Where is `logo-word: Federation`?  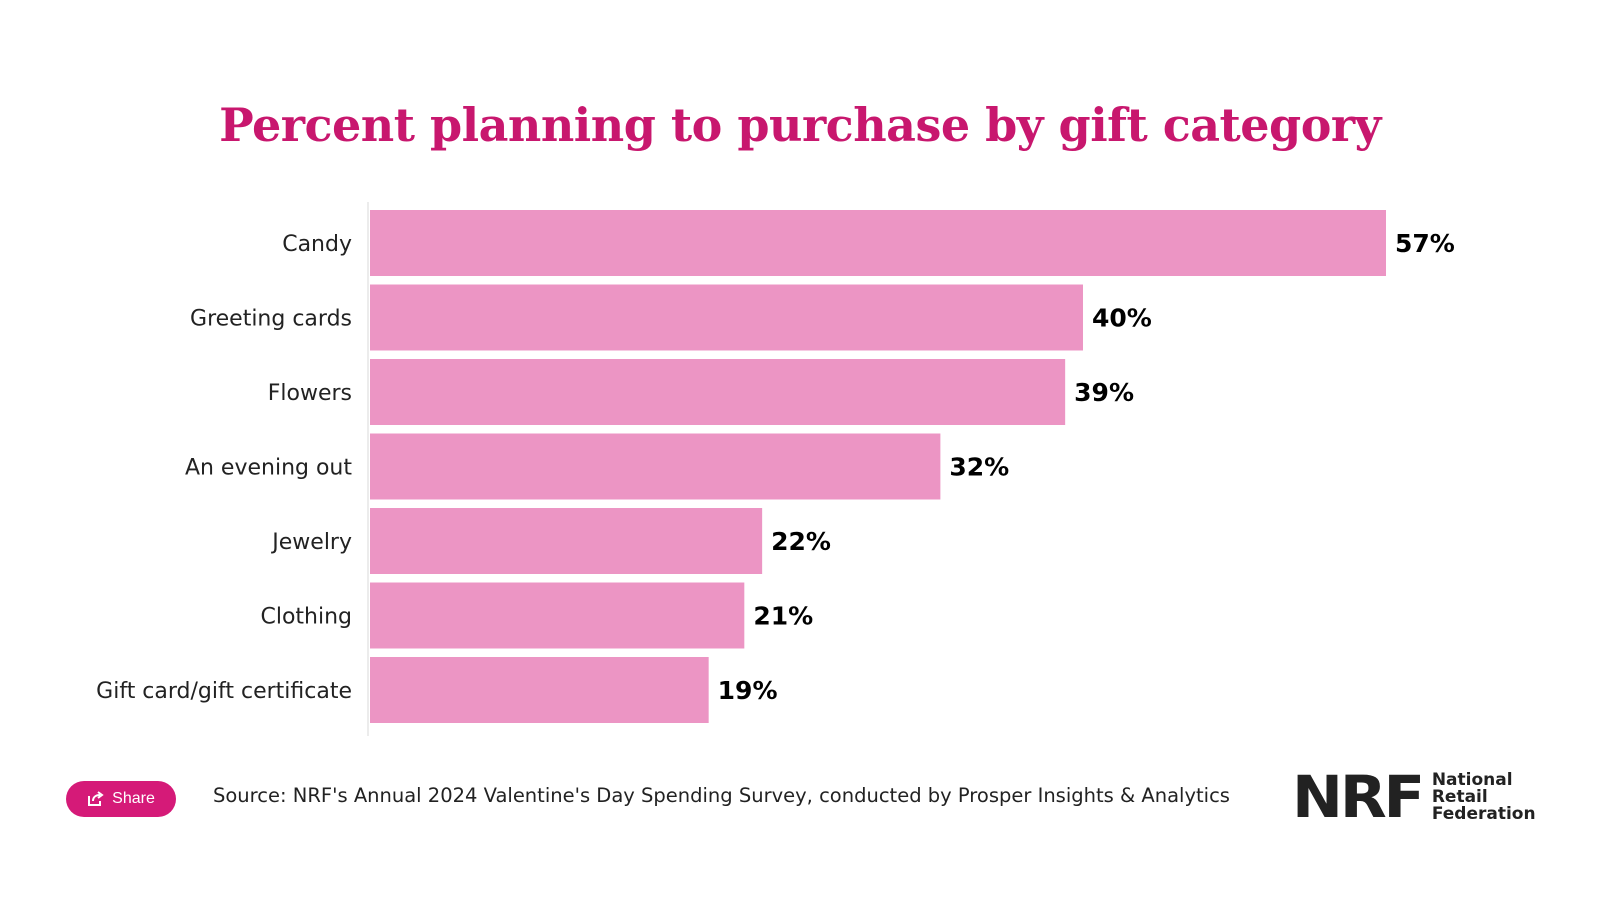 logo-word: Federation is located at coordinates (1483, 814).